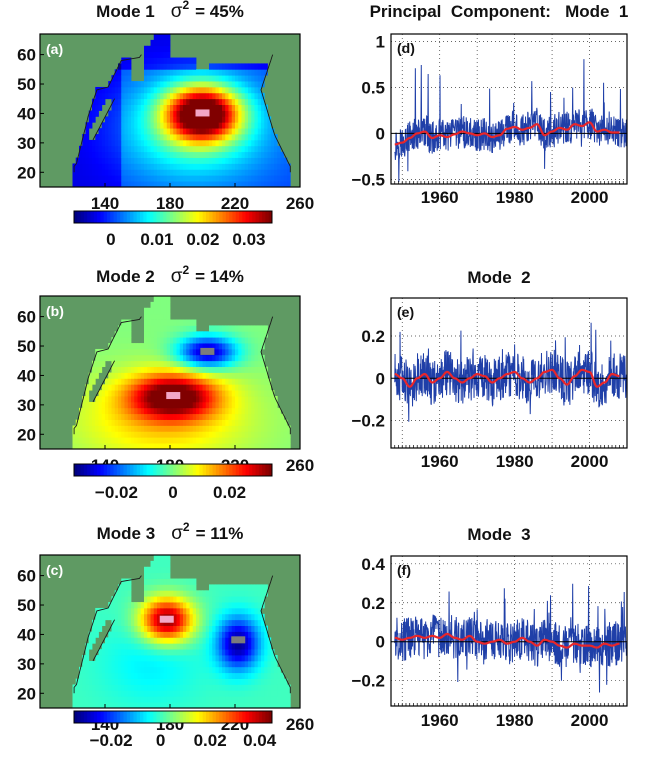 The width and height of the screenshot is (651, 765). What do you see at coordinates (26, 84) in the screenshot?
I see `map-ytick-label: 50` at bounding box center [26, 84].